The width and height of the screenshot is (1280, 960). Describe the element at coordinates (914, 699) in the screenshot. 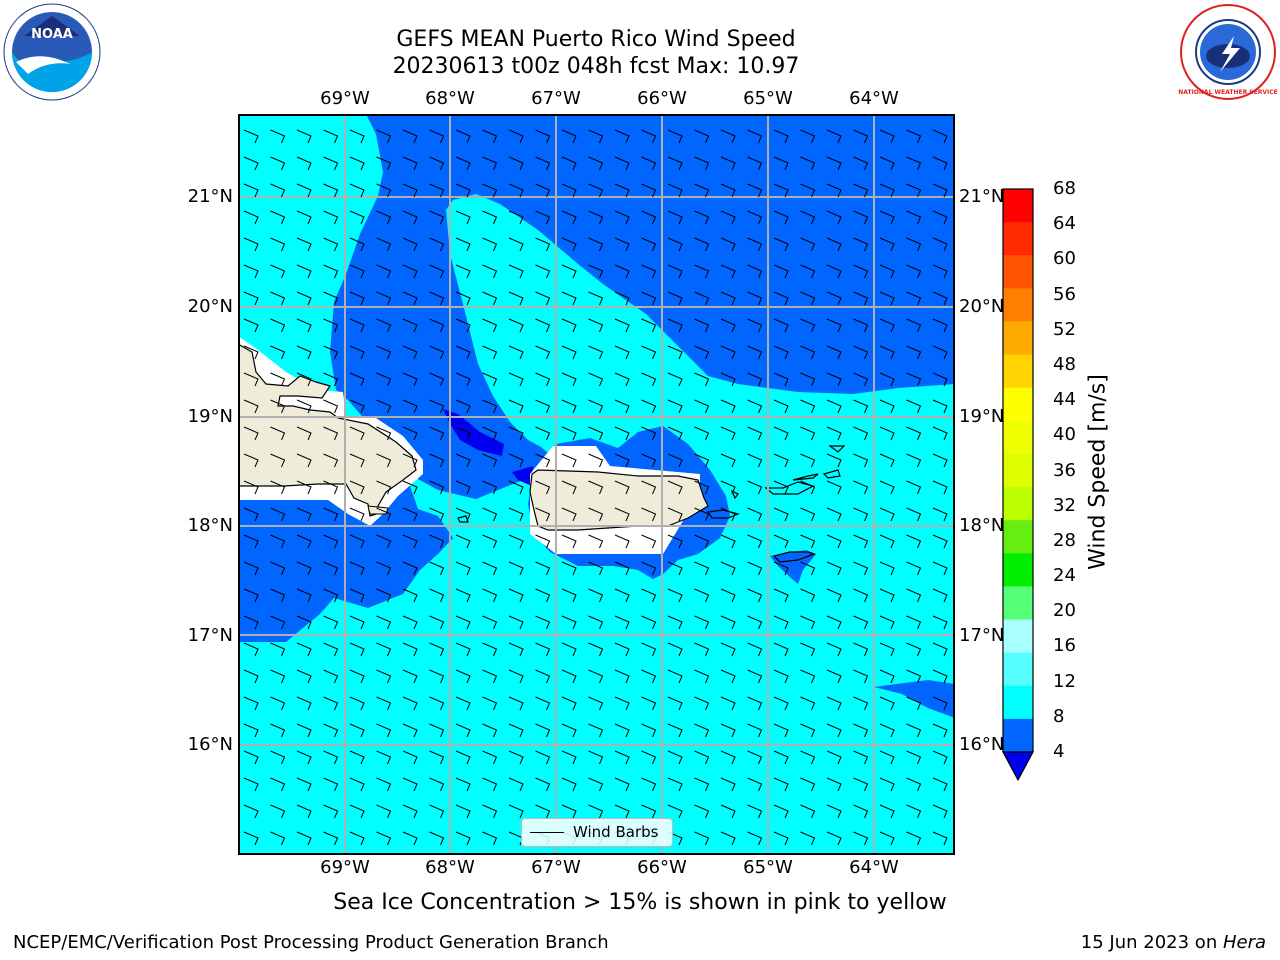

I see `wind-band-4-8-southeast` at that location.